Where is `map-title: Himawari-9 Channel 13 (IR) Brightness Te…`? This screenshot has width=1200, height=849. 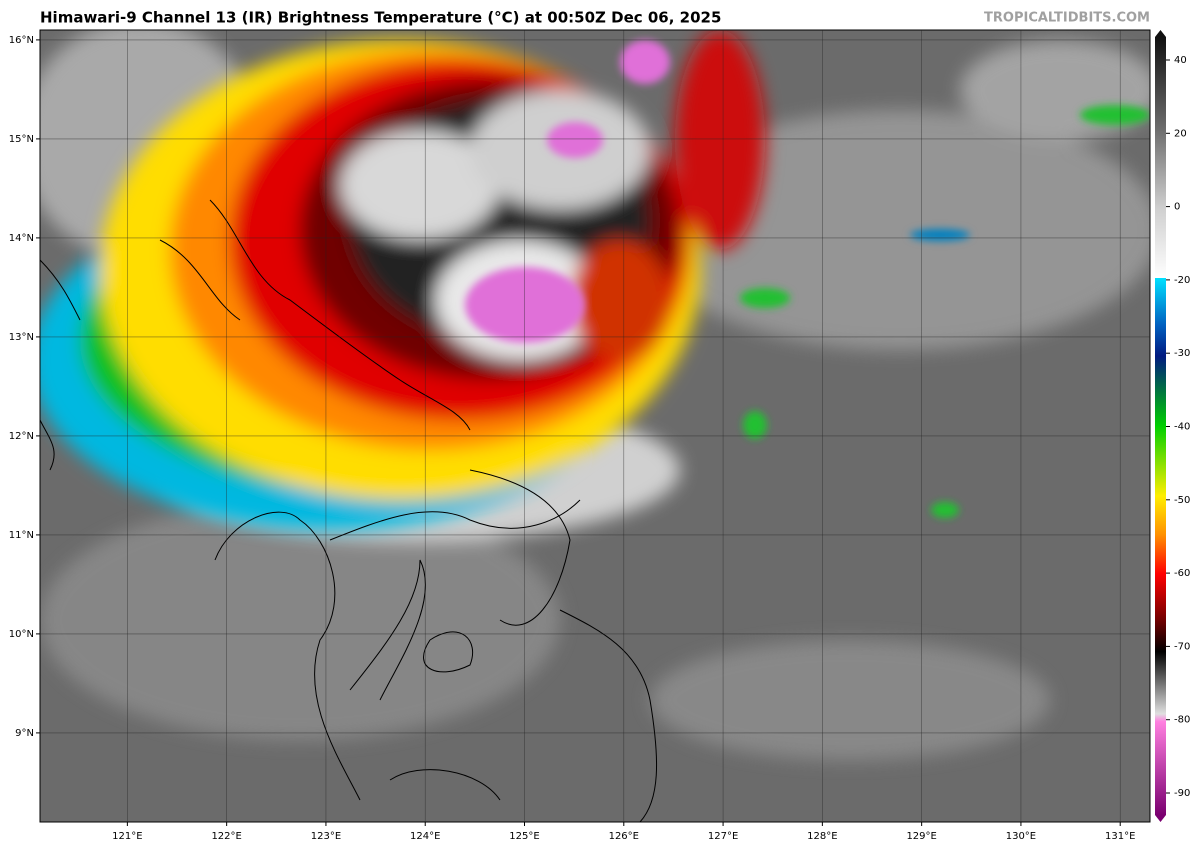
map-title: Himawari-9 Channel 13 (IR) Brightness Te… is located at coordinates (380, 18).